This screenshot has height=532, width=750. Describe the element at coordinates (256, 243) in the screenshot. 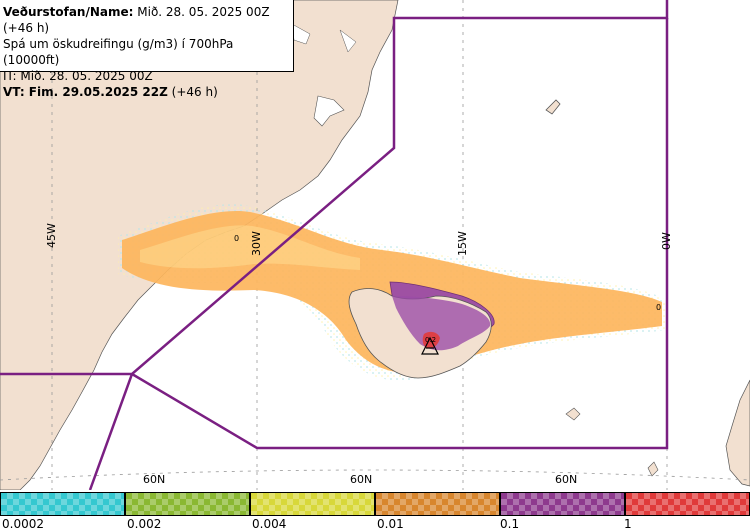

I see `meridian-label-30w: 30W` at that location.